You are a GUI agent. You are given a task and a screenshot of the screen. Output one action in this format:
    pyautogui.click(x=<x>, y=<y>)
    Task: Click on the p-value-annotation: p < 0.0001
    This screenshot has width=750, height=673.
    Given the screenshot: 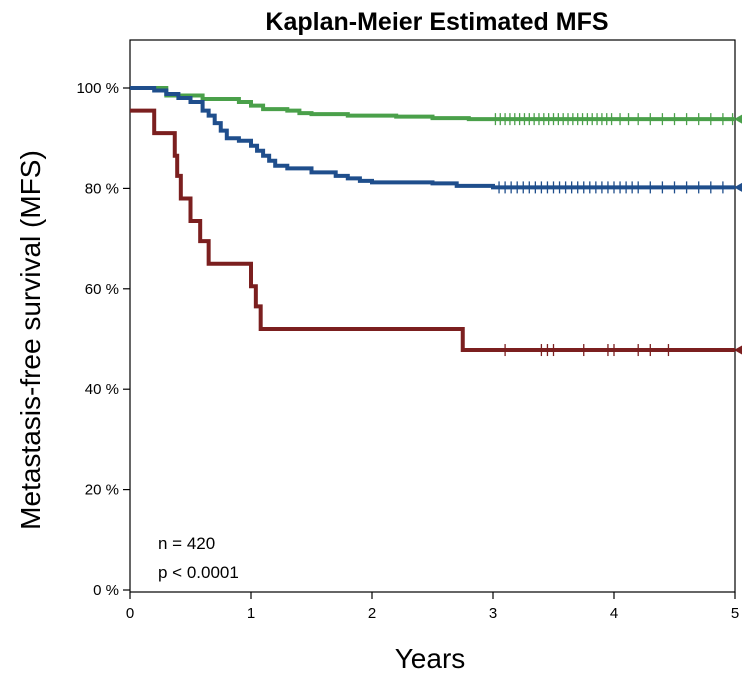 What is the action you would take?
    pyautogui.click(x=198, y=572)
    